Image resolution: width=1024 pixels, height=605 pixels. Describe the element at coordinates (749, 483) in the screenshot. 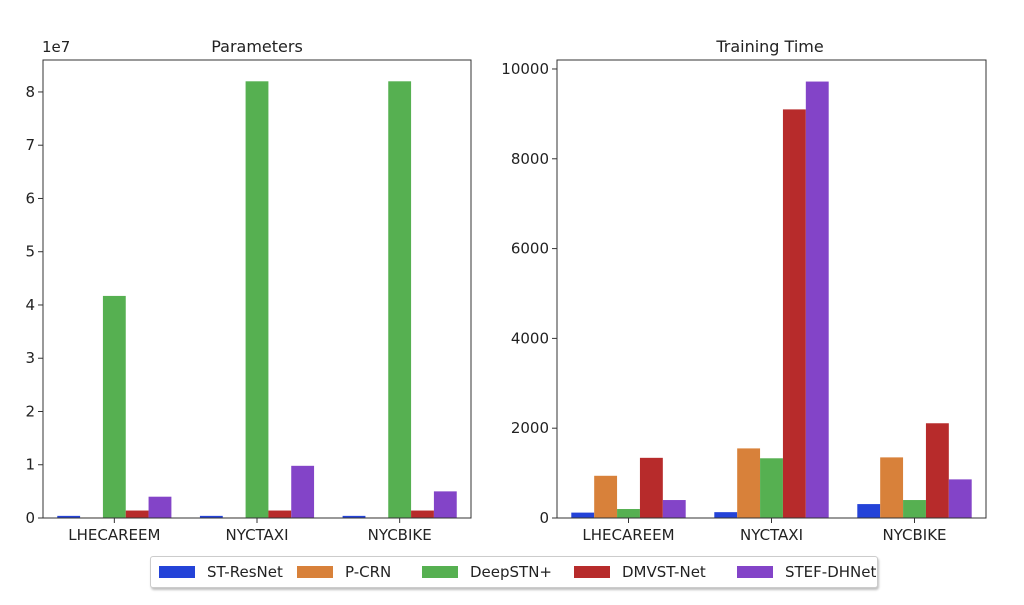

I see `bar-p-crn-nyctaxi` at that location.